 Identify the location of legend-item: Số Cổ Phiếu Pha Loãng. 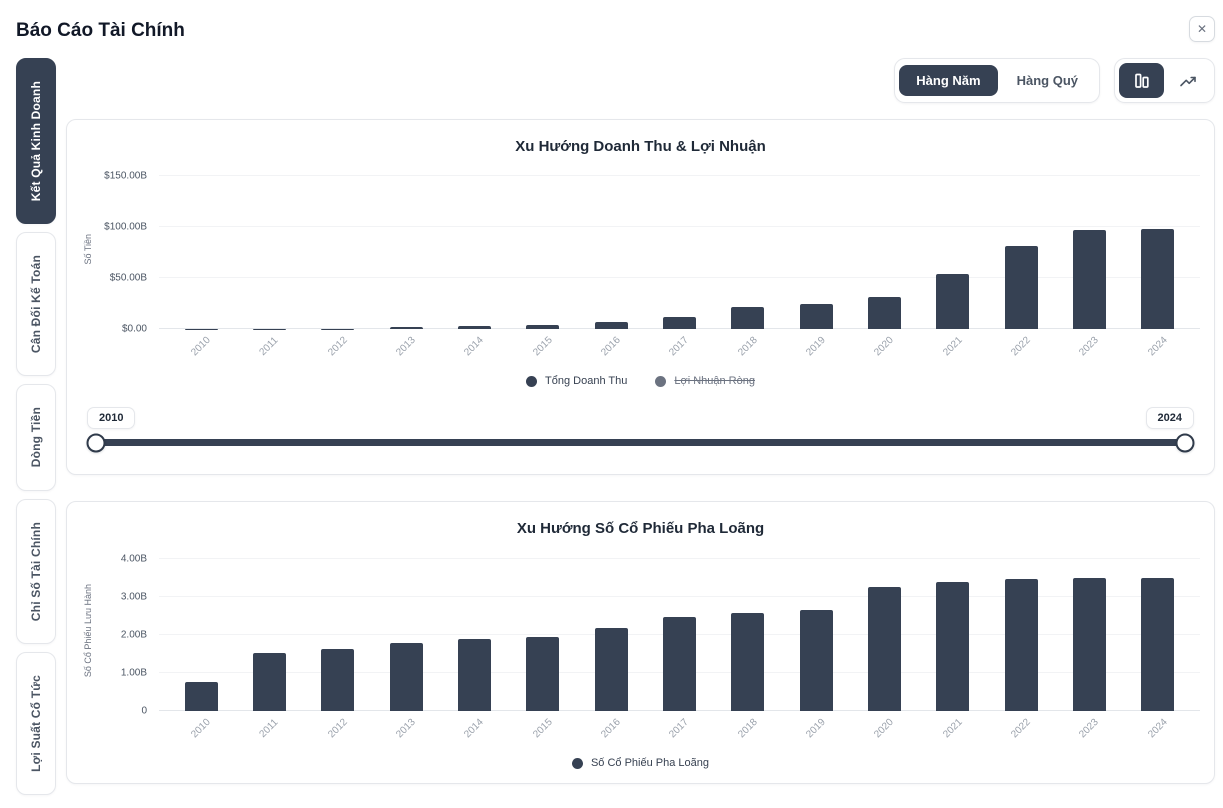
(640, 763).